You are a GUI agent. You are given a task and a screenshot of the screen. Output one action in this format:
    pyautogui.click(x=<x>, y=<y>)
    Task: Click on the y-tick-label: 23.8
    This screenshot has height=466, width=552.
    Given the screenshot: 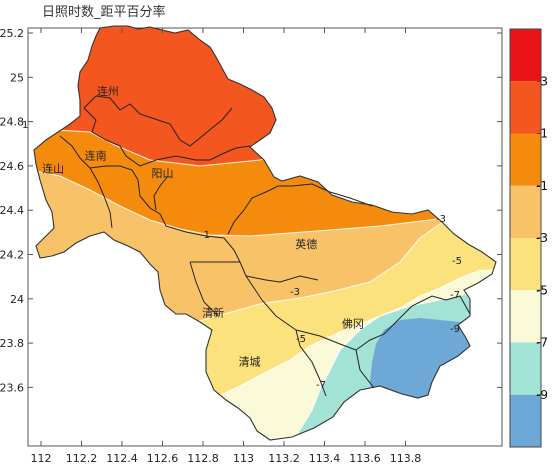 What is the action you would take?
    pyautogui.click(x=12, y=343)
    